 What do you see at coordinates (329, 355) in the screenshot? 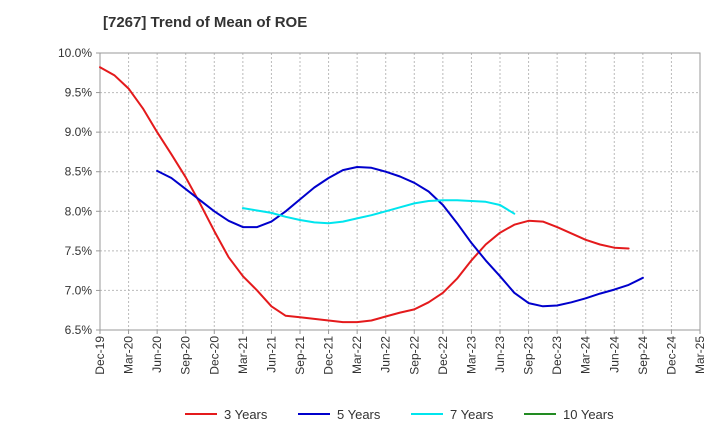
I see `x-tick-label: Dec-21` at bounding box center [329, 355].